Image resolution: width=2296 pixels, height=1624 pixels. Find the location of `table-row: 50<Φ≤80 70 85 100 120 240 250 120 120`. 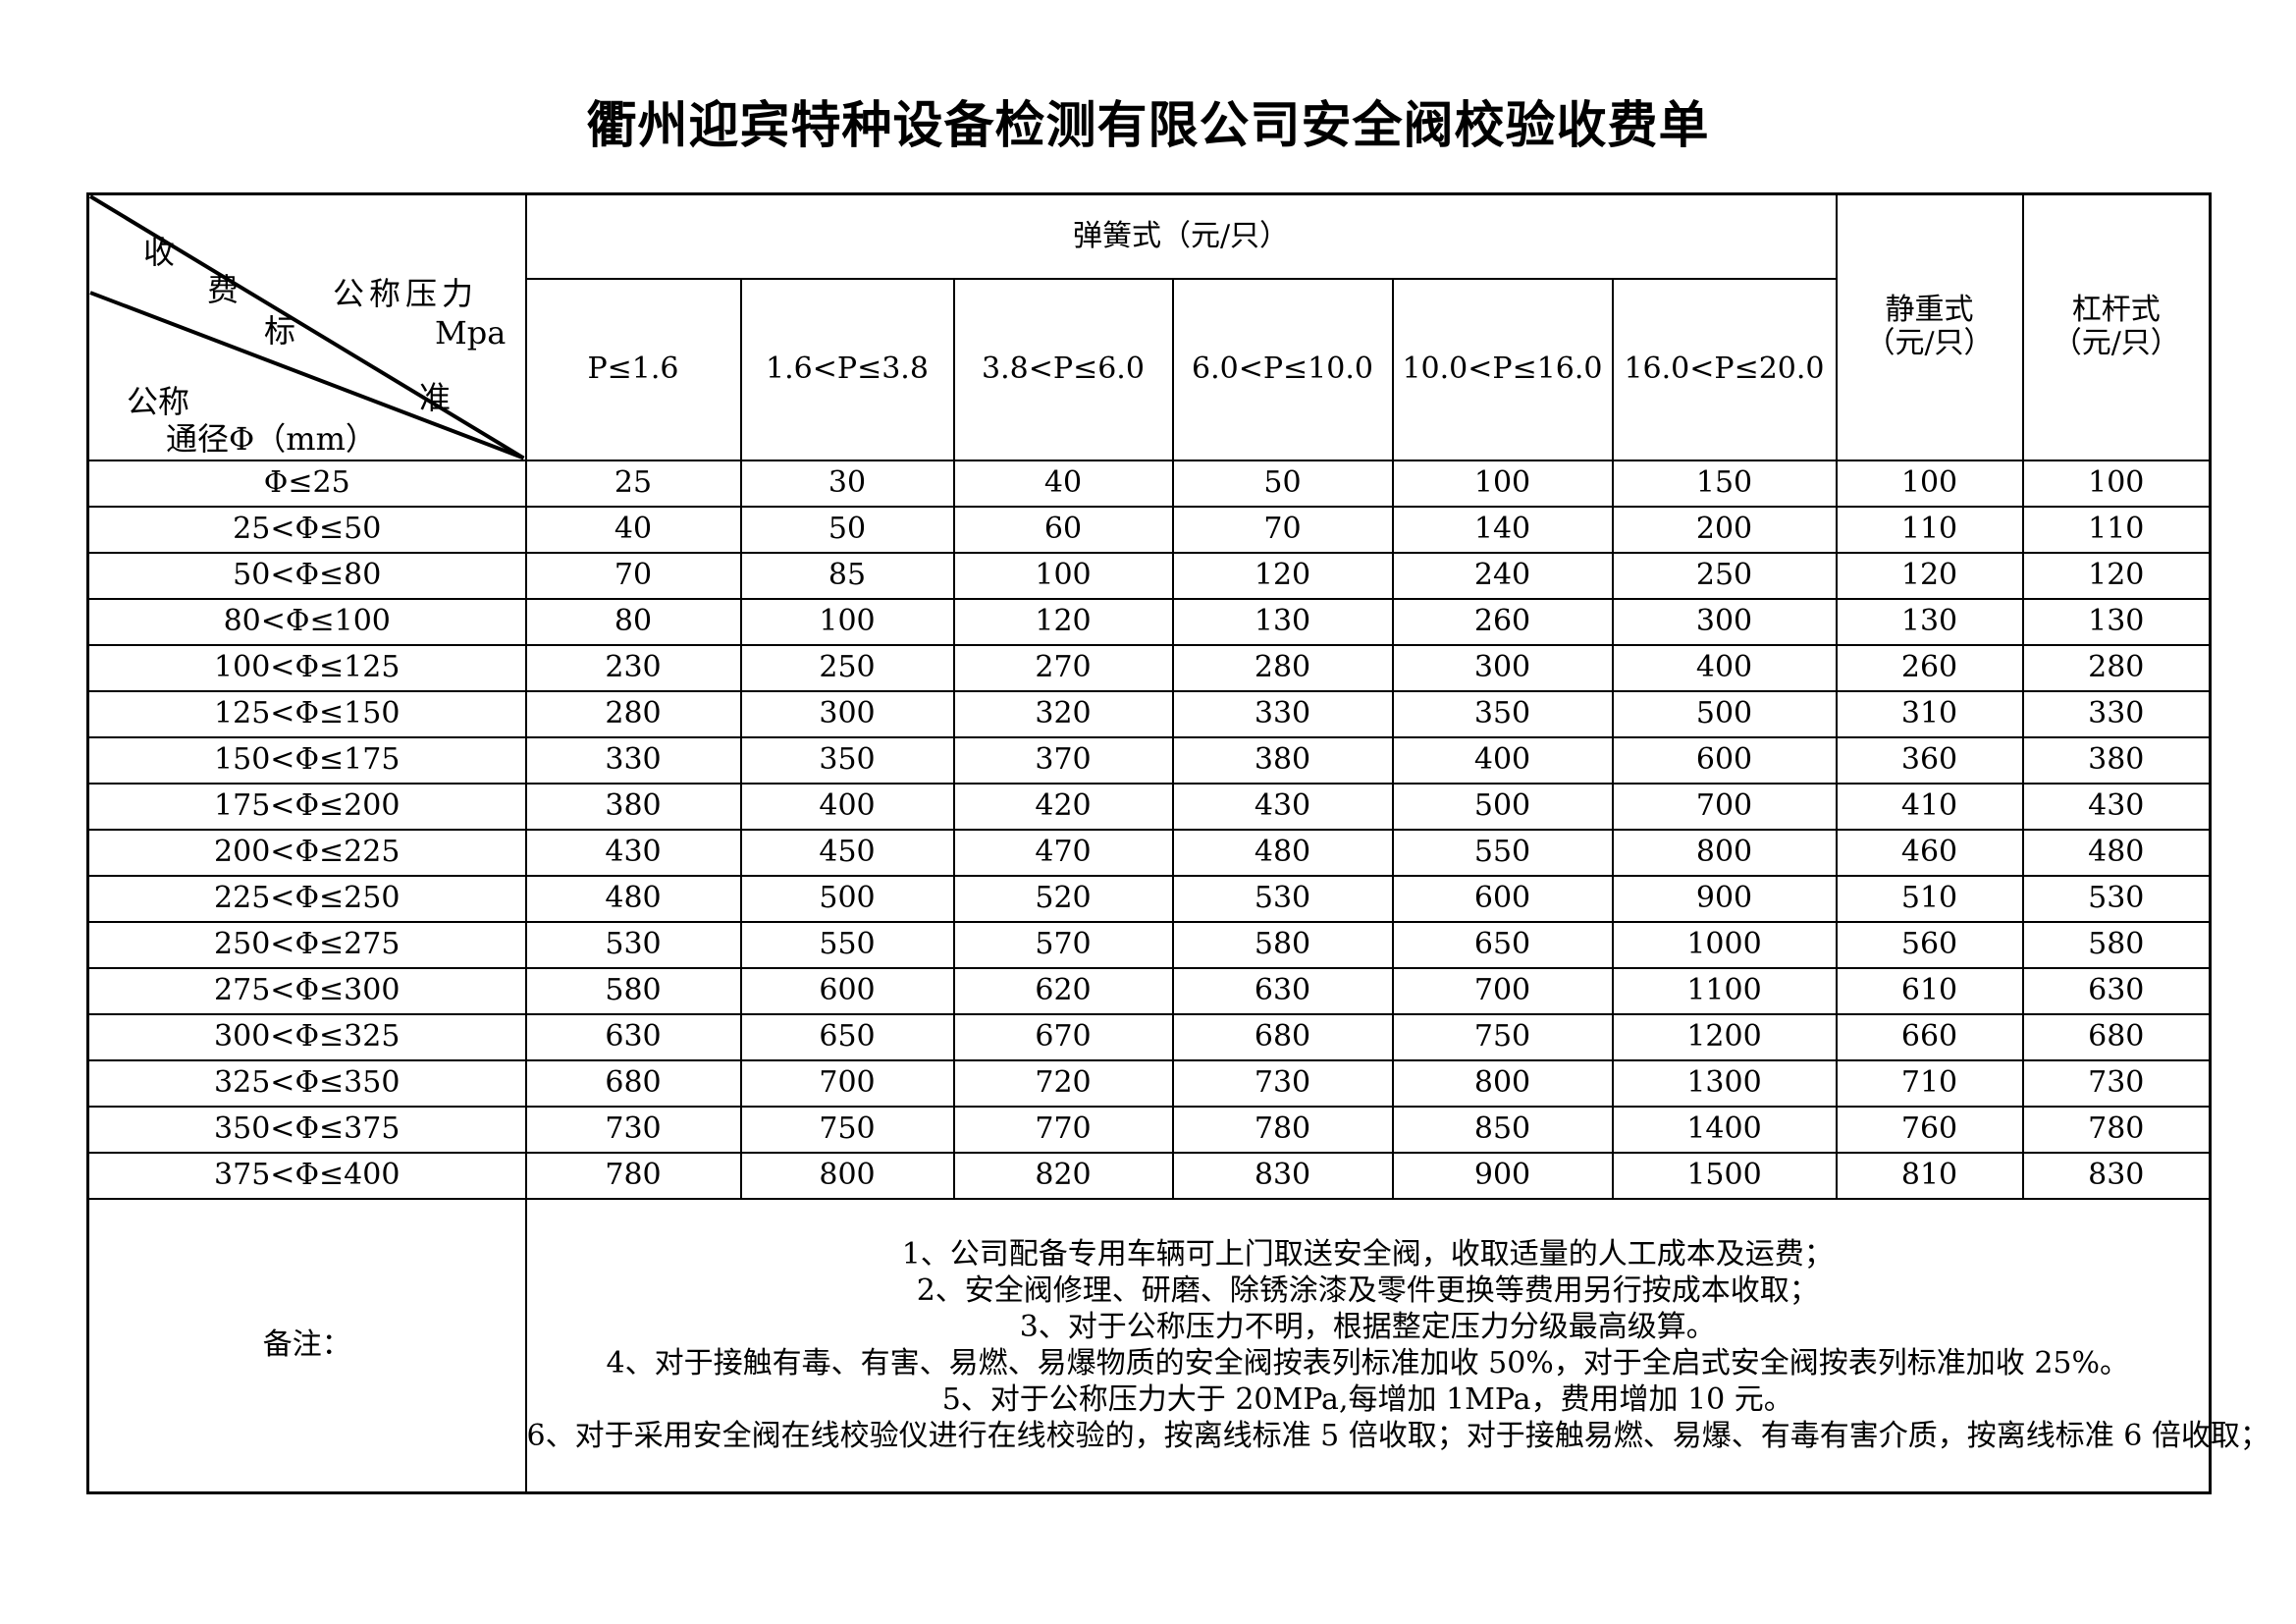

table-row: 50<Φ≤80 70 85 100 120 240 250 120 120 is located at coordinates (1149, 575).